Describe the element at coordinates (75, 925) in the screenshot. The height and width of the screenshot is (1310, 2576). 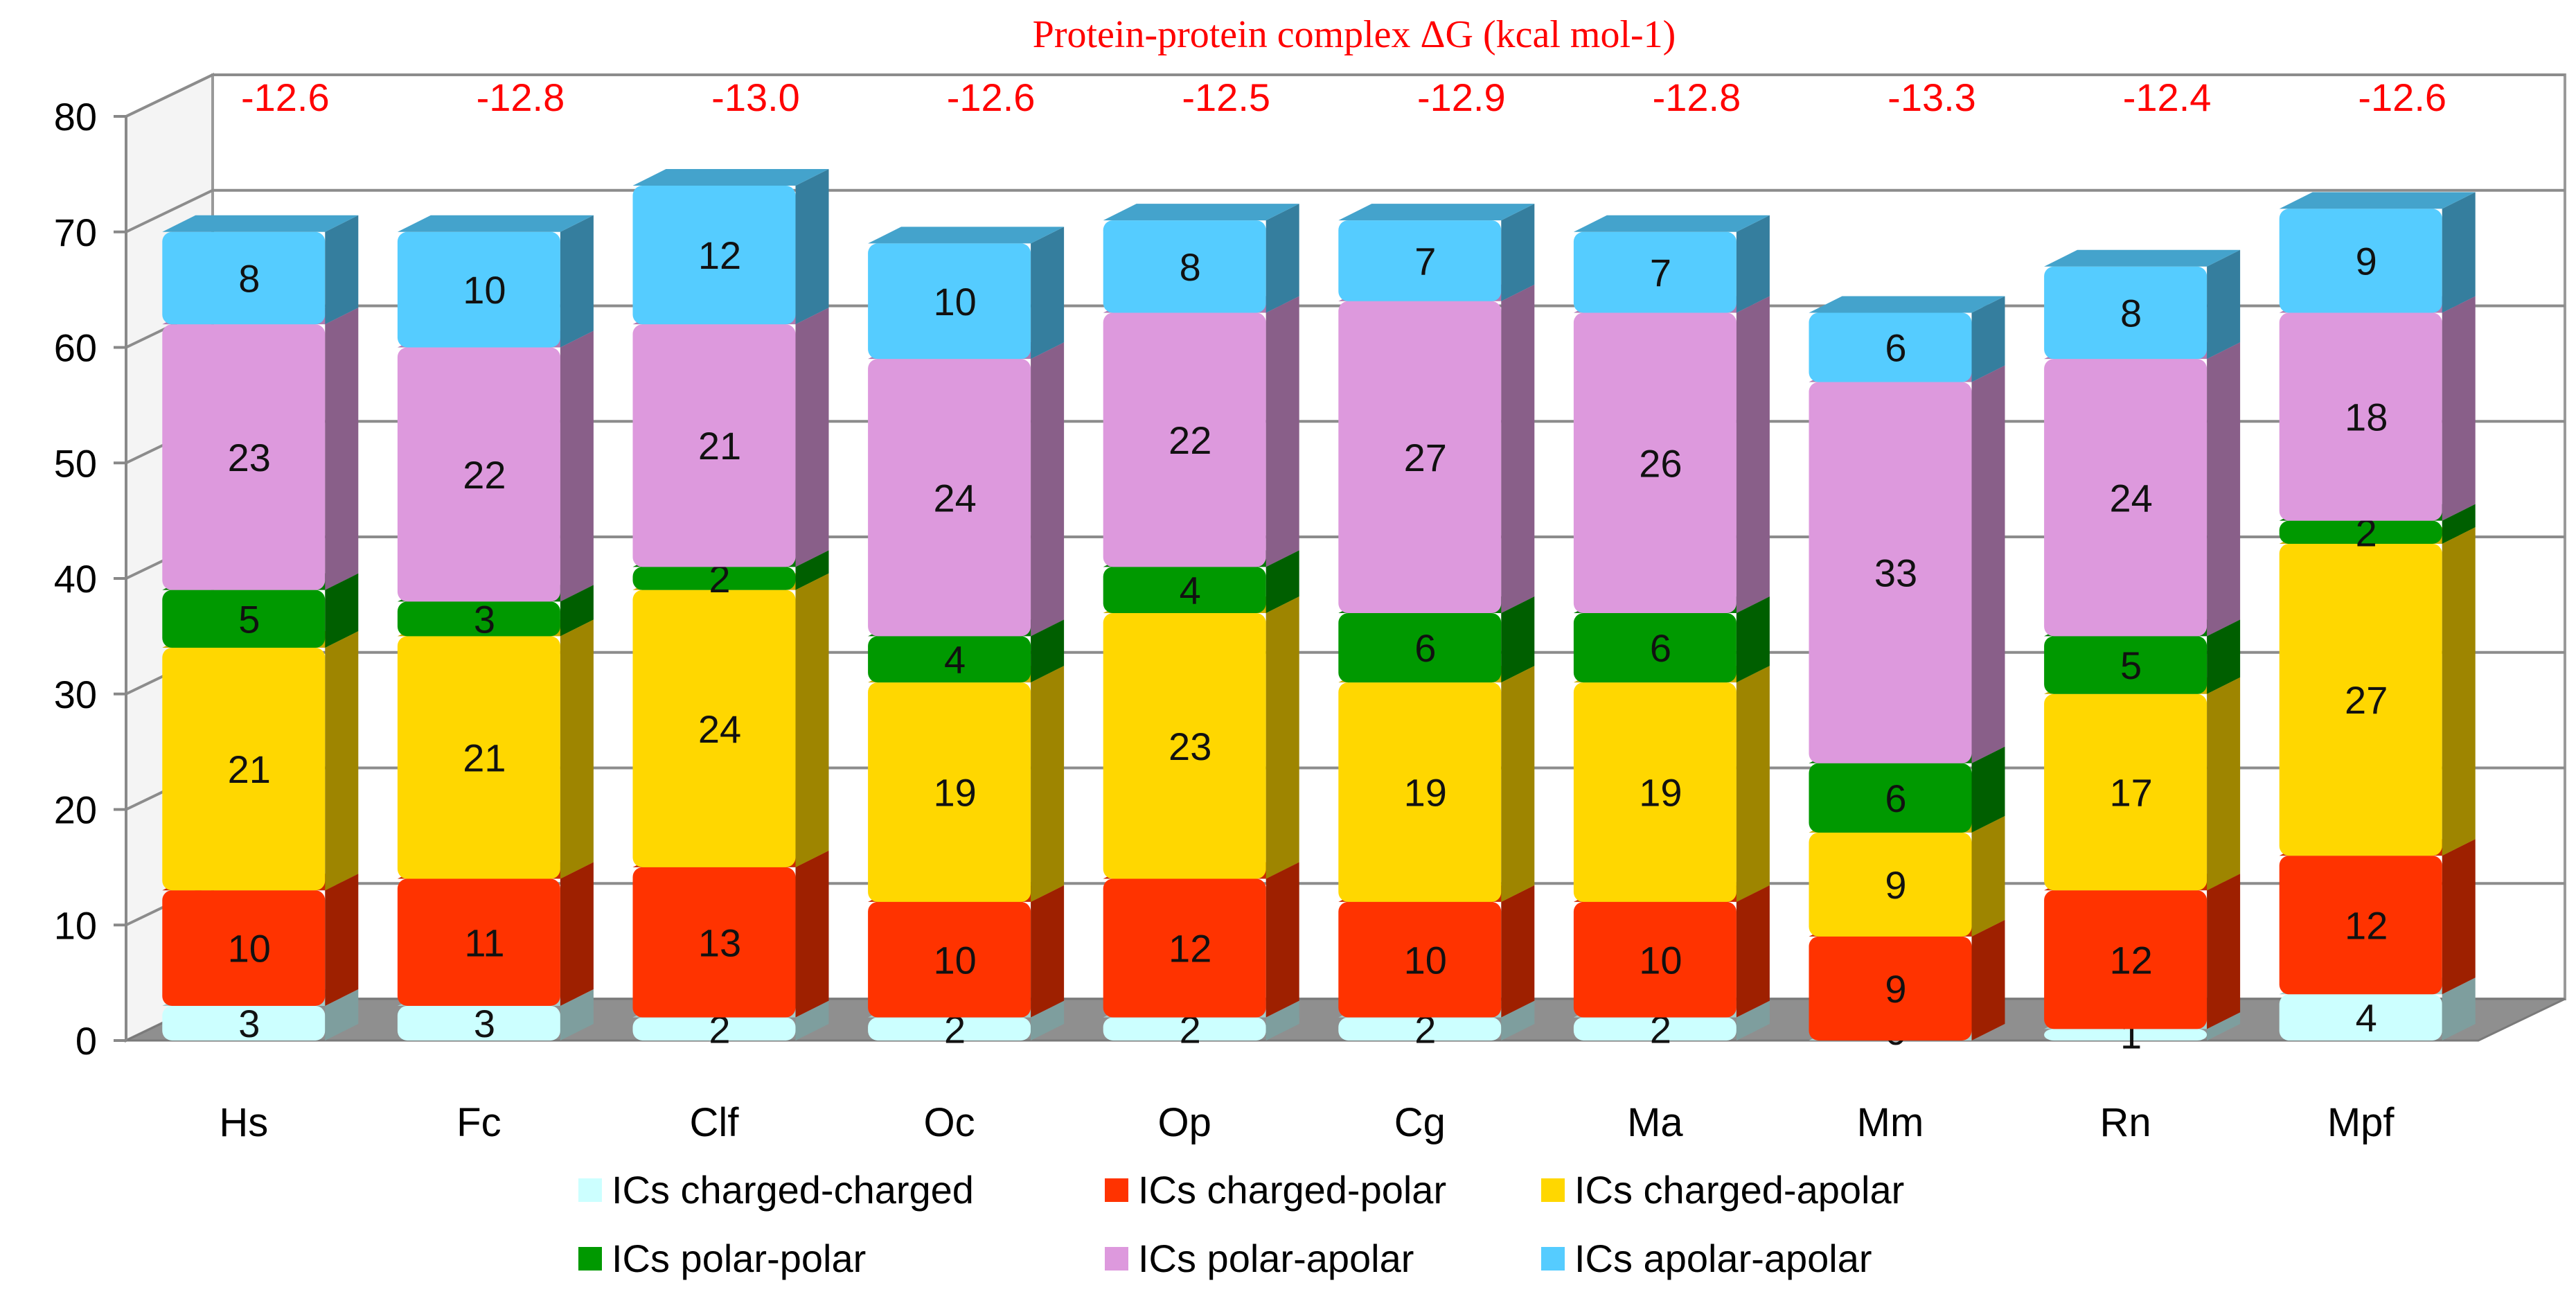
I see `y-tick-label: 10` at that location.